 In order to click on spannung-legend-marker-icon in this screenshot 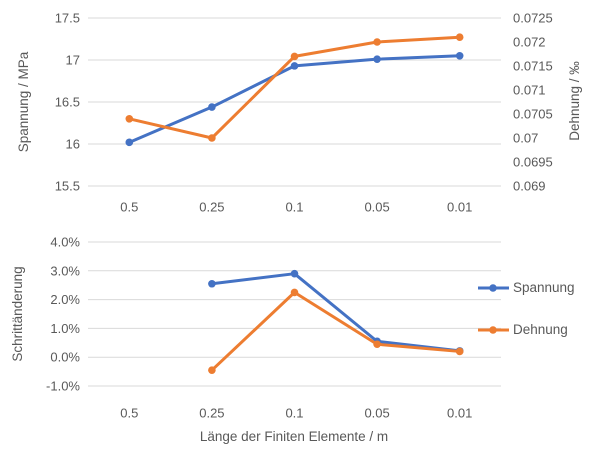, I will do `click(493, 288)`.